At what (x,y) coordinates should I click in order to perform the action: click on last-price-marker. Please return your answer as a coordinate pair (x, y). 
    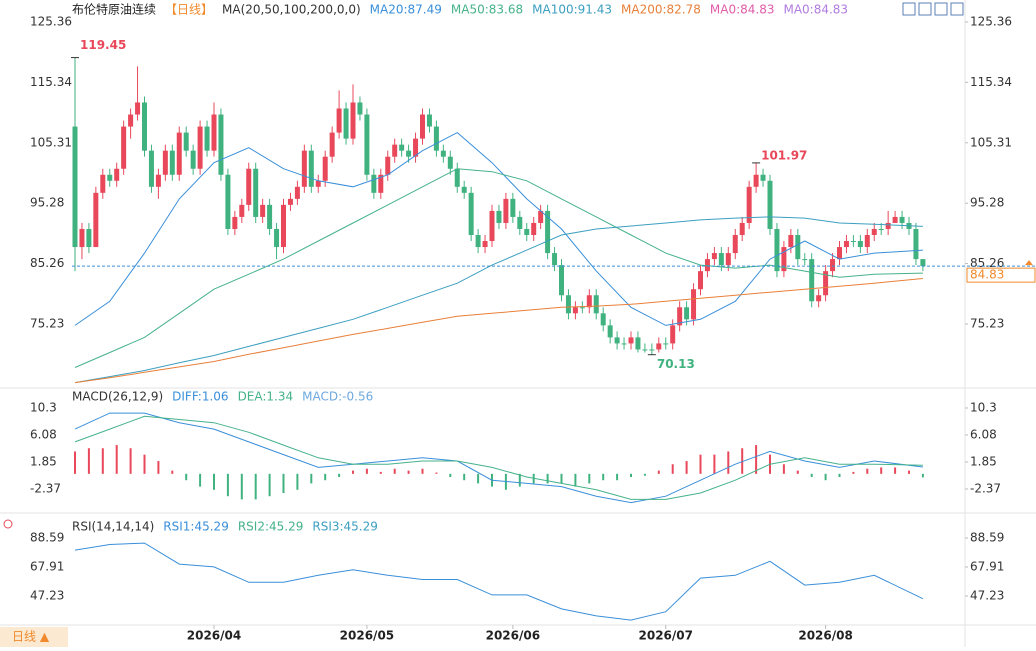
    Looking at the image, I should click on (1029, 263).